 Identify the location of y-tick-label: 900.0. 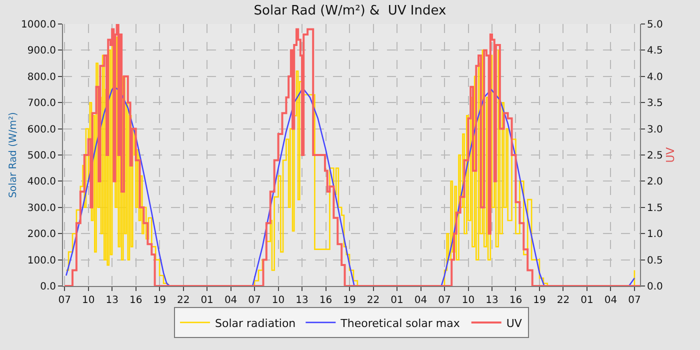
(41, 51).